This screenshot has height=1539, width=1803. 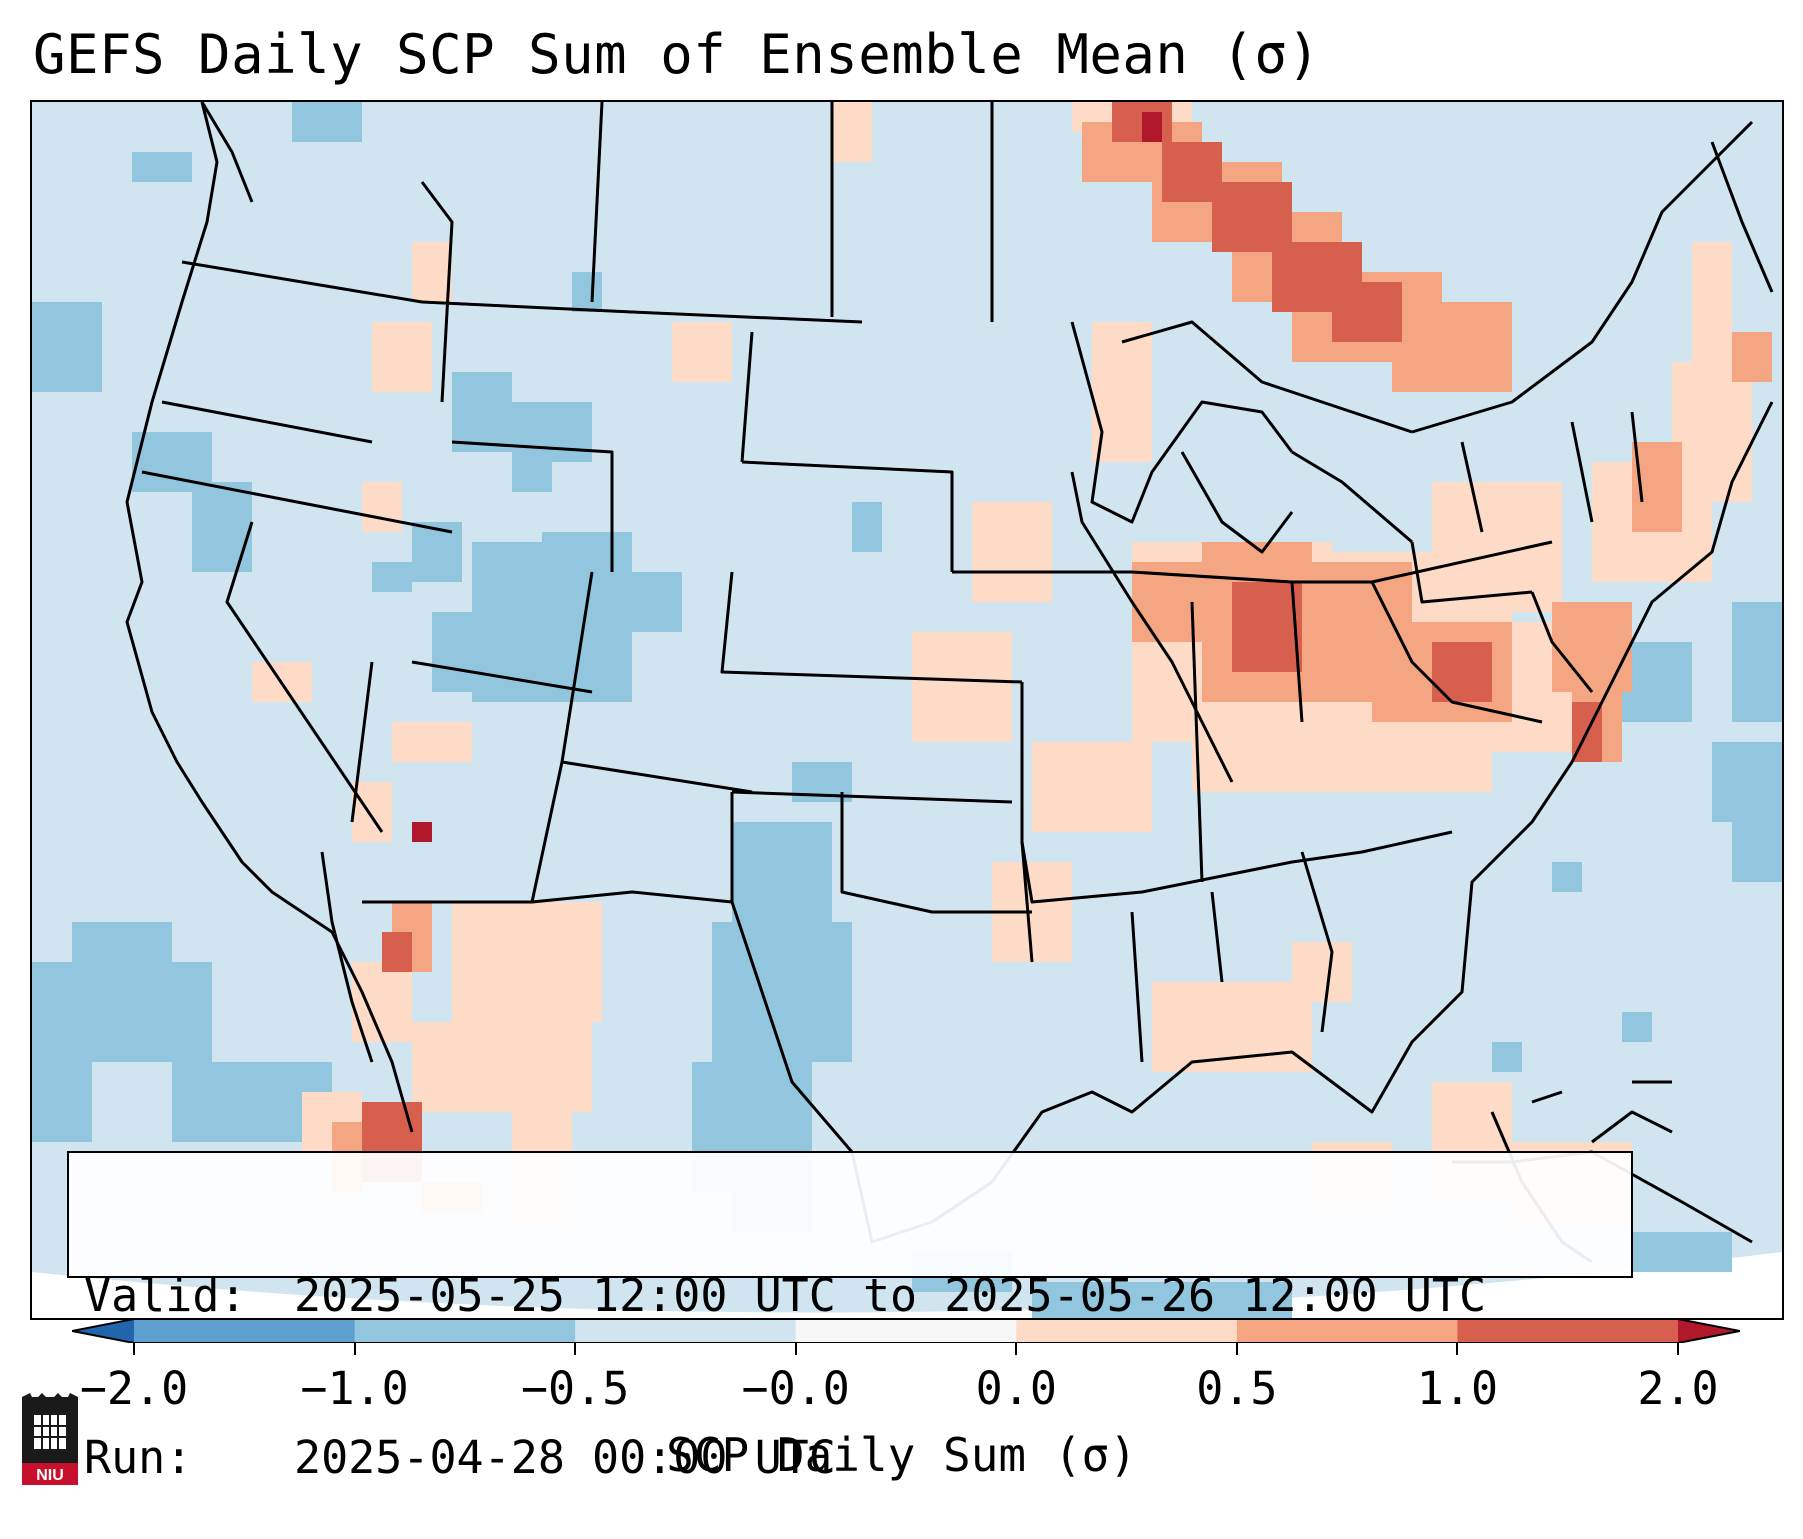 I want to click on colorbar-over-extension, so click(x=1709, y=1331).